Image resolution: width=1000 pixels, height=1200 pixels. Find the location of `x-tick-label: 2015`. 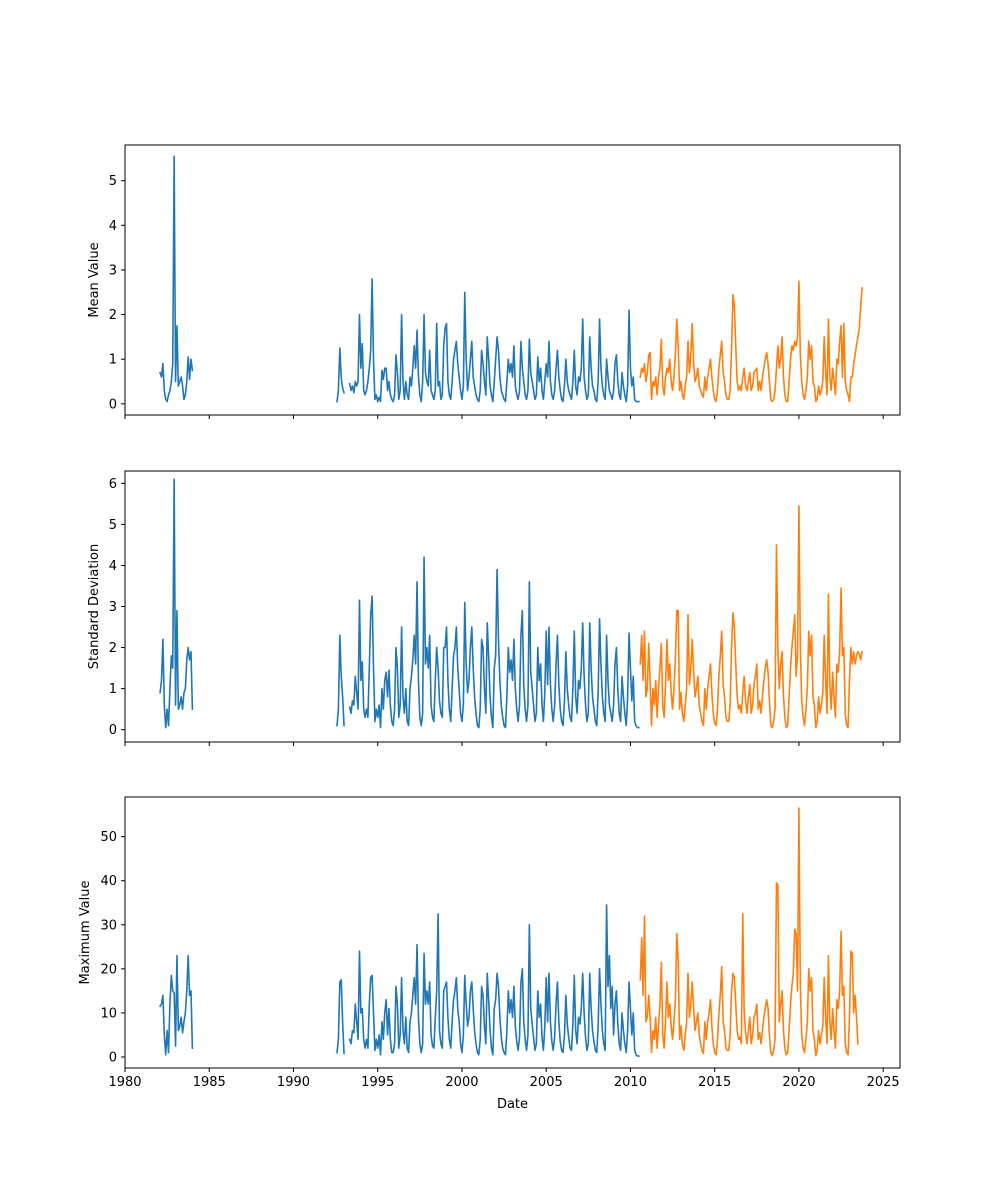

x-tick-label: 2015 is located at coordinates (714, 1082).